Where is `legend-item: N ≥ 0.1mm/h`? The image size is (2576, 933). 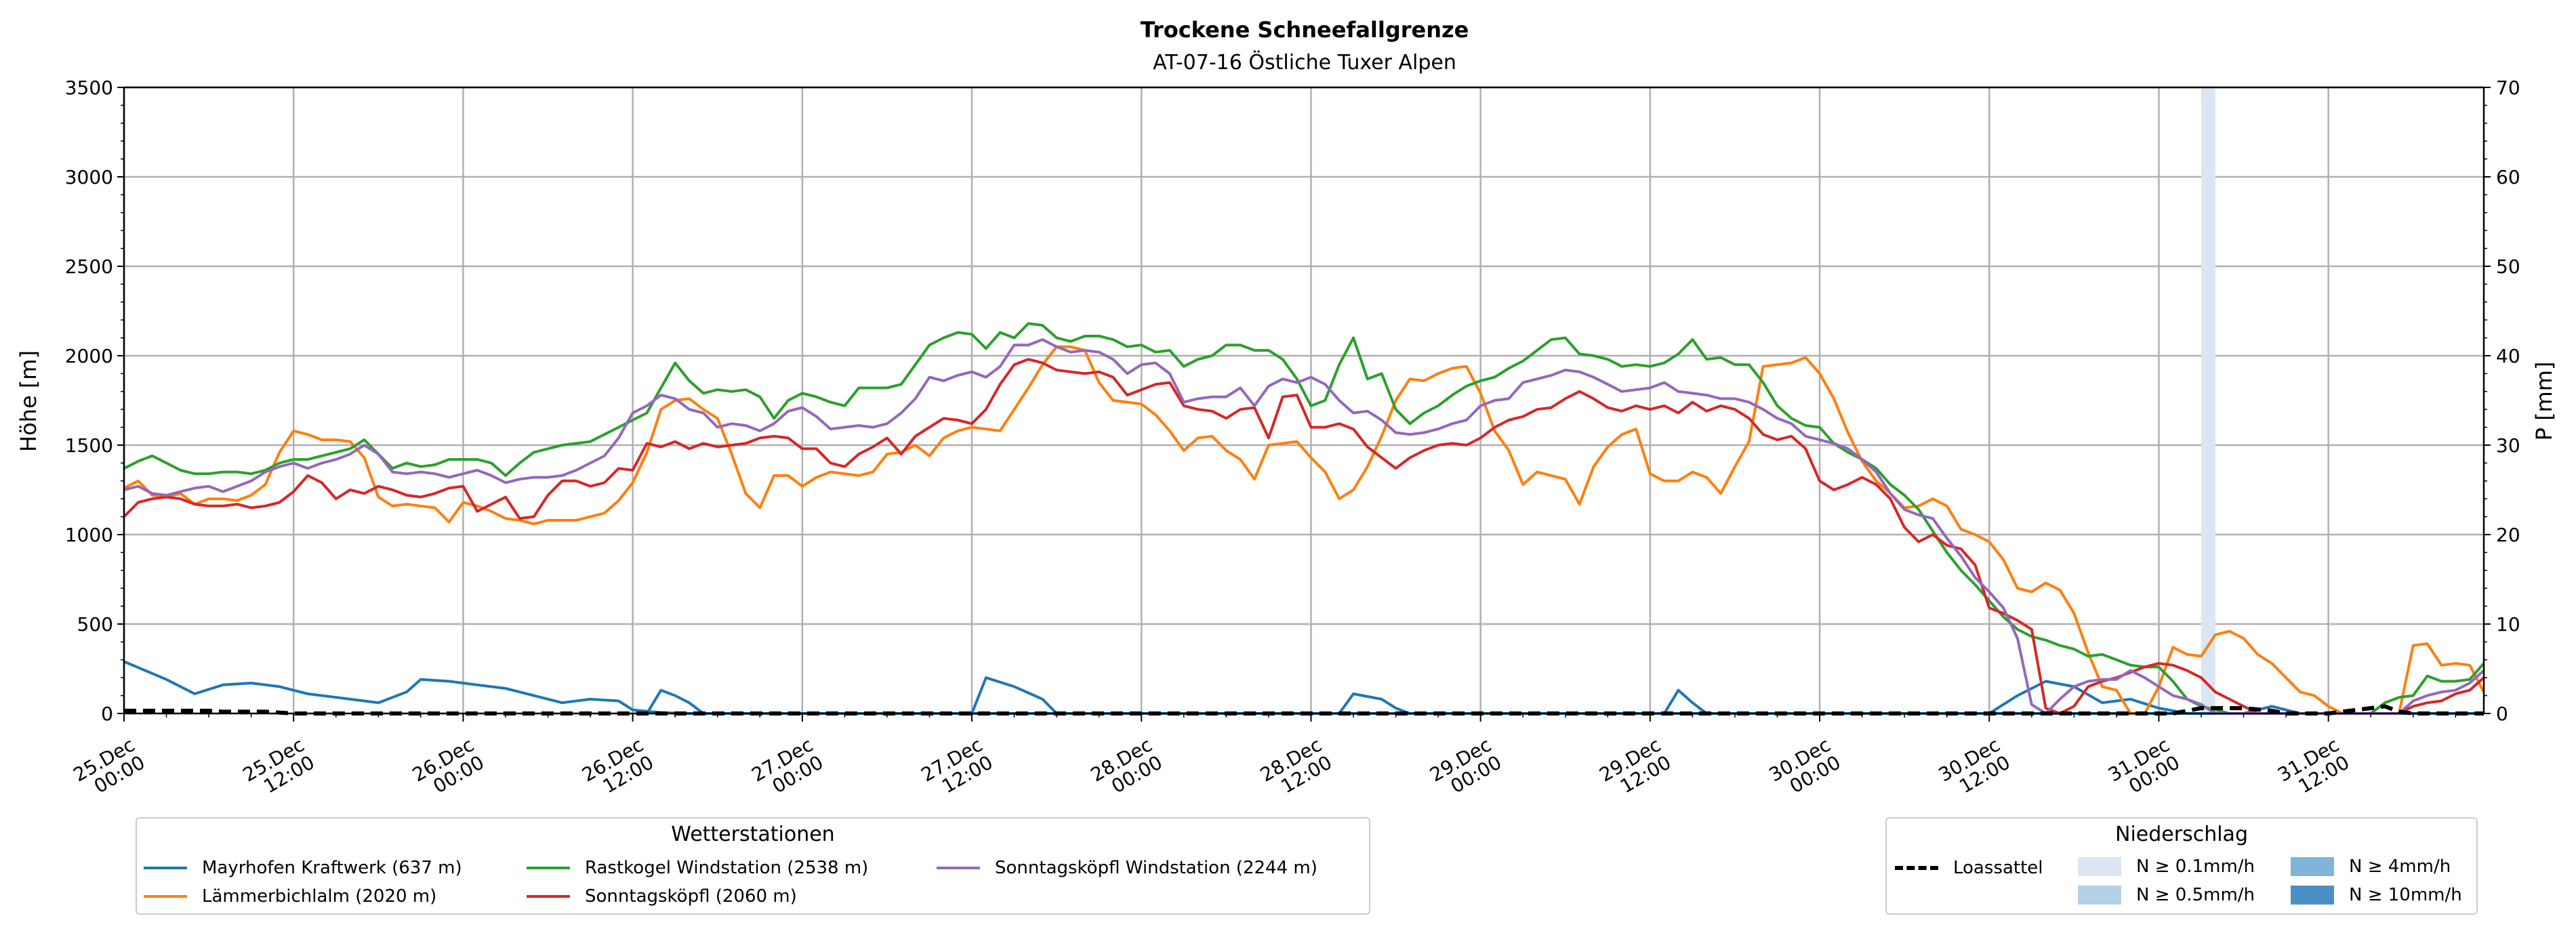 legend-item: N ≥ 0.1mm/h is located at coordinates (2166, 866).